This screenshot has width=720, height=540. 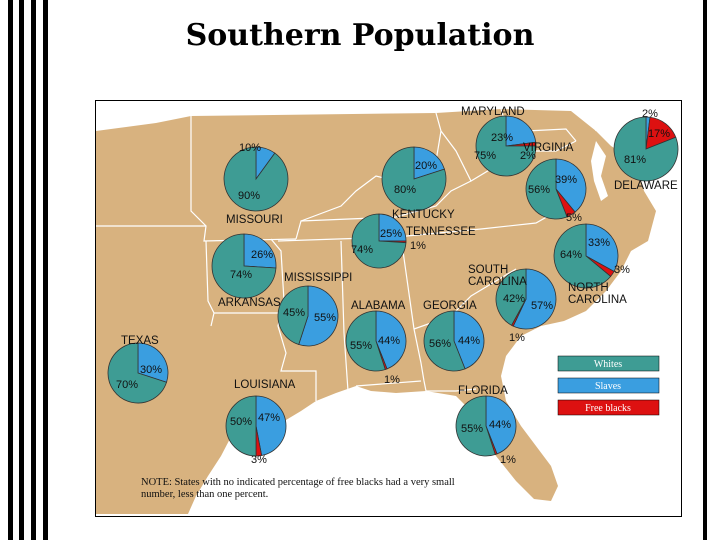 I want to click on chesapeake-bay, so click(x=599, y=171).